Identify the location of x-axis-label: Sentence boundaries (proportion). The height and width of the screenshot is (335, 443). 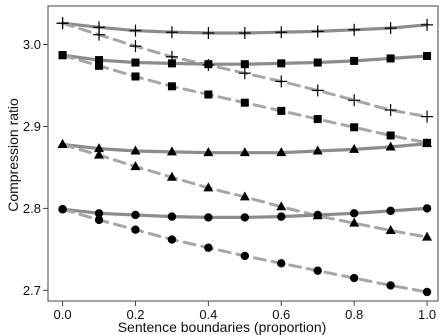
(222, 327).